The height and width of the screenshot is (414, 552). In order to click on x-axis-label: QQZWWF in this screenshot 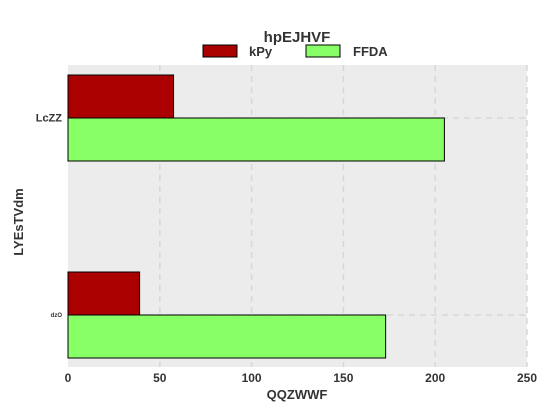, I will do `click(297, 394)`.